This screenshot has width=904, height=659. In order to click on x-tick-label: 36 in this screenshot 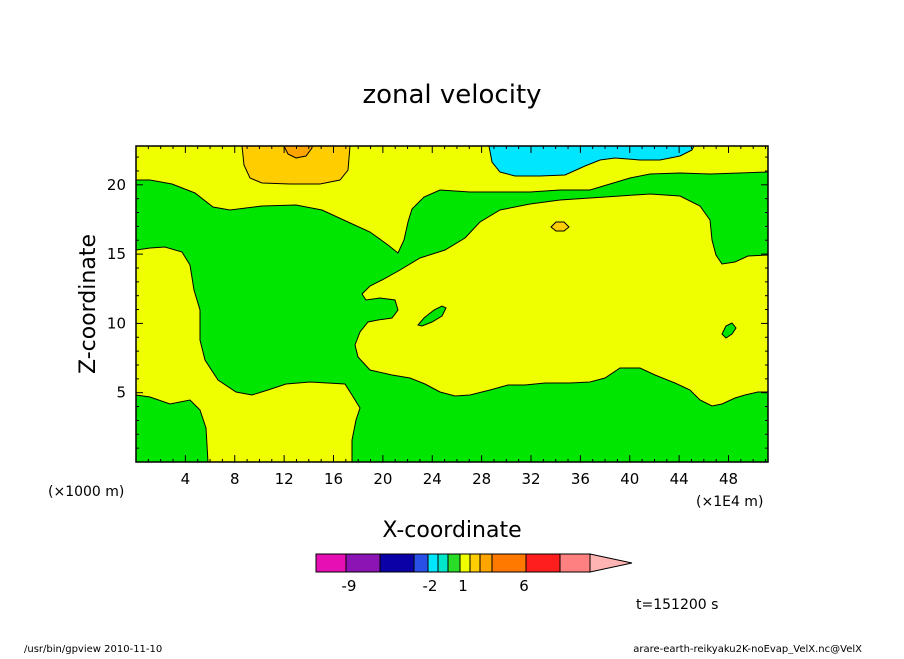, I will do `click(580, 479)`.